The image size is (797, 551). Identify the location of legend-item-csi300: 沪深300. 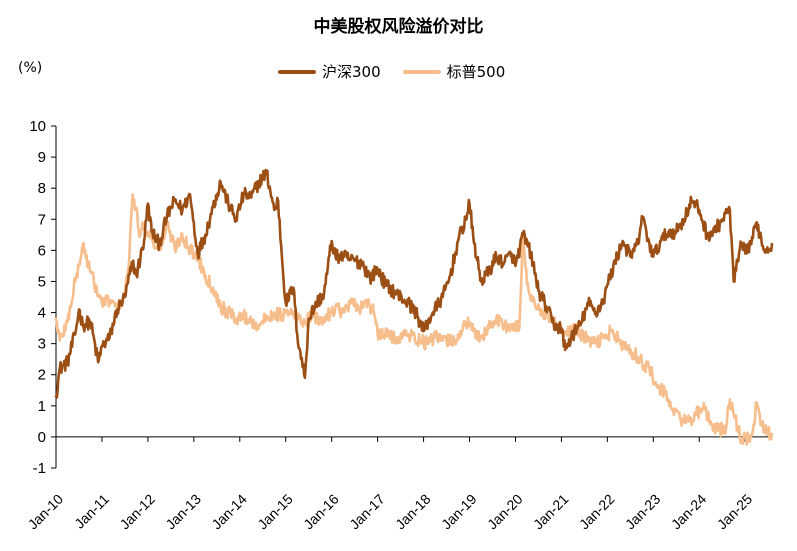
(329, 71).